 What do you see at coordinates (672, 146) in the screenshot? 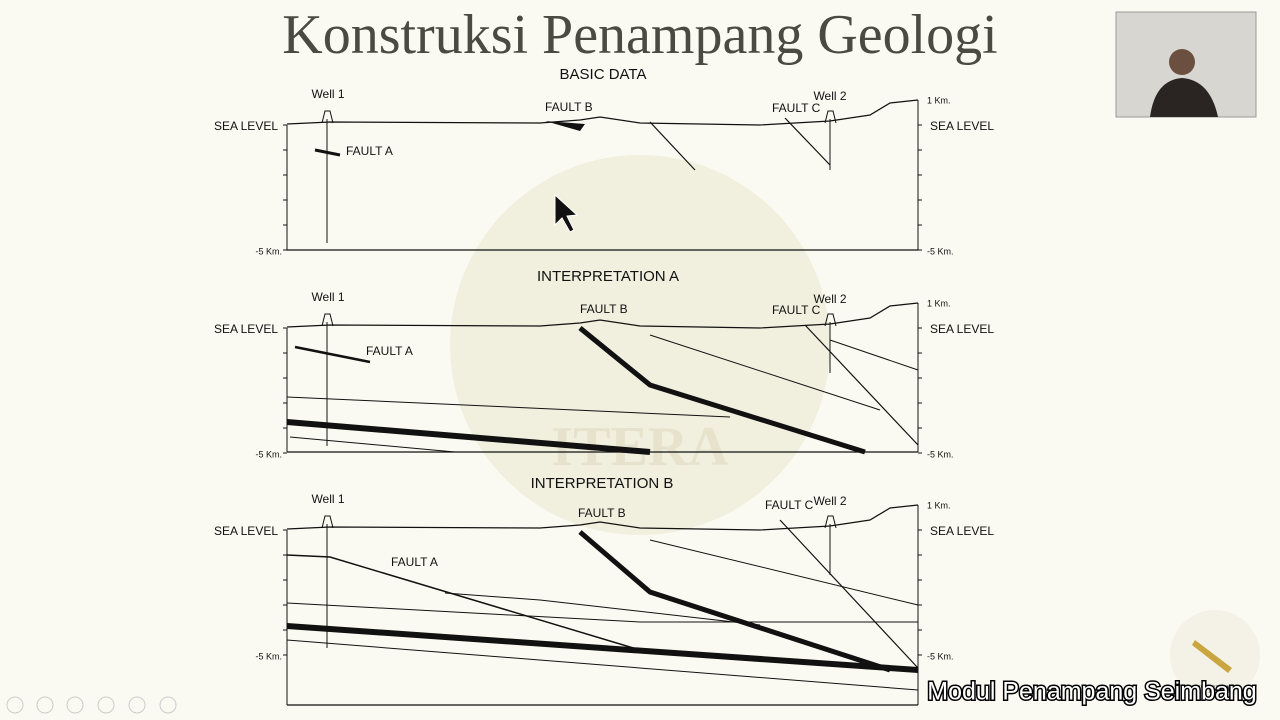
I see `fault-trace` at bounding box center [672, 146].